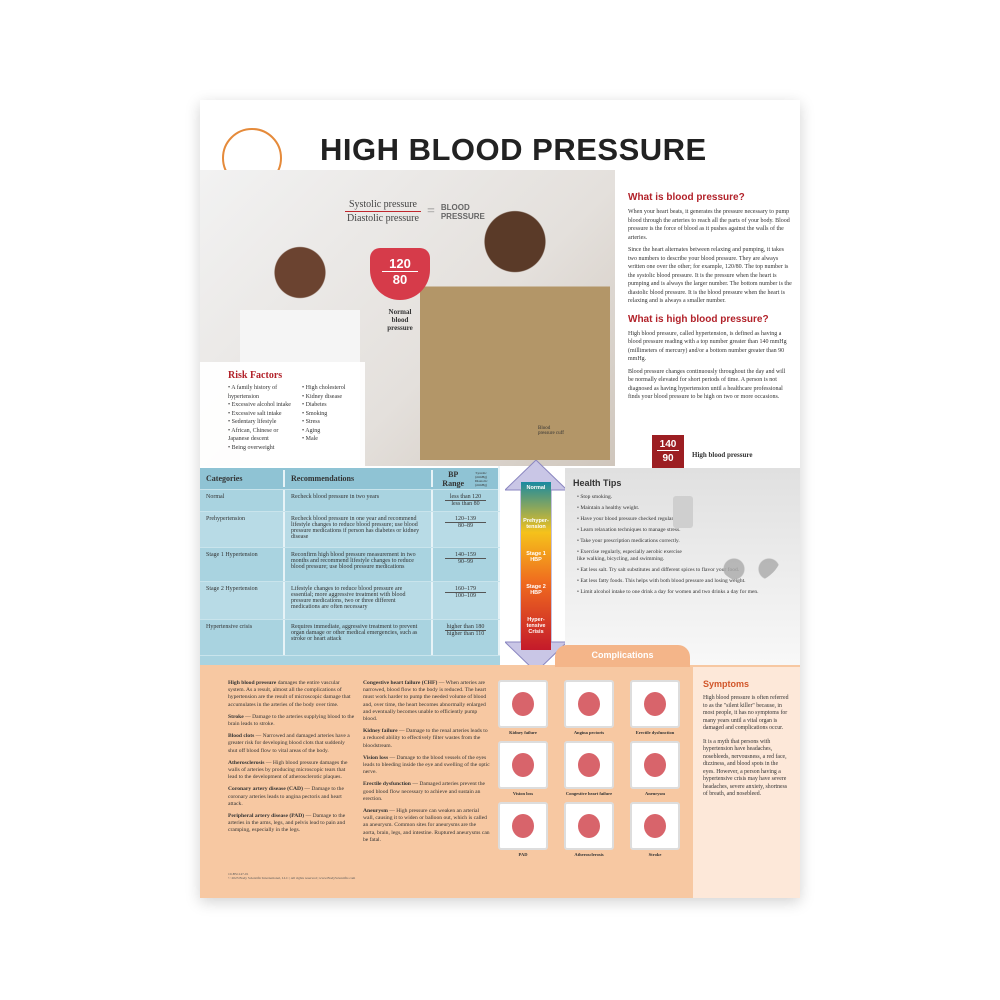 The width and height of the screenshot is (1000, 1000). What do you see at coordinates (726, 684) in the screenshot?
I see `symptoms-title: Symptoms` at bounding box center [726, 684].